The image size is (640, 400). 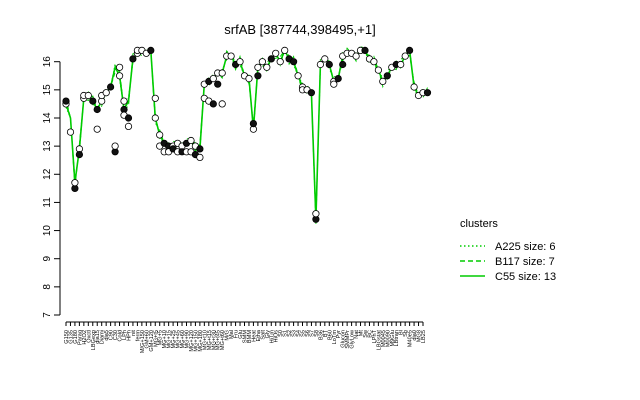 What do you see at coordinates (348, 339) in the screenshot?
I see `x-tick-label: SMMPr` at bounding box center [348, 339].